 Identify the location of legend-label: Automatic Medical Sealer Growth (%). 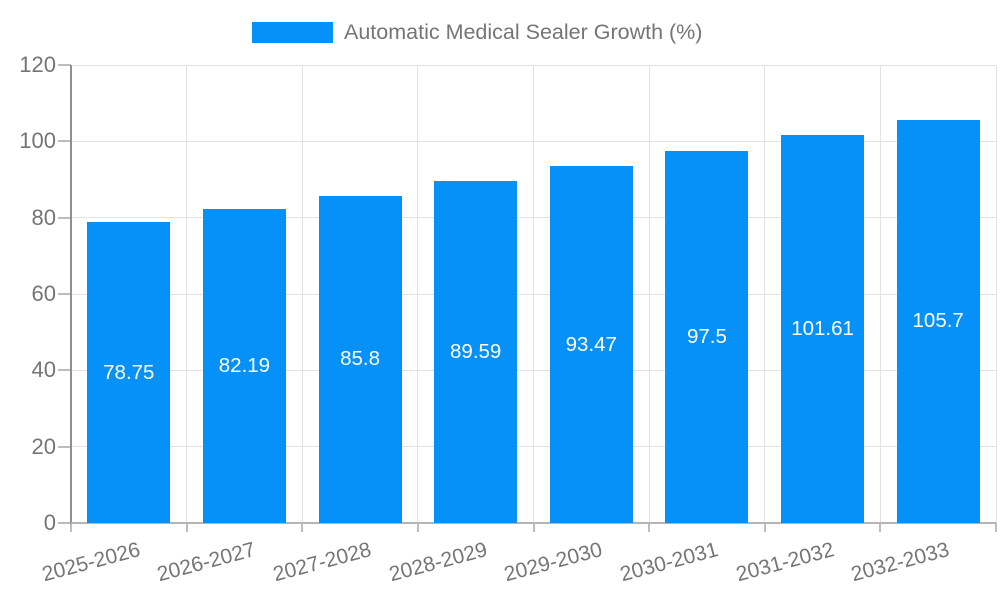
(523, 32).